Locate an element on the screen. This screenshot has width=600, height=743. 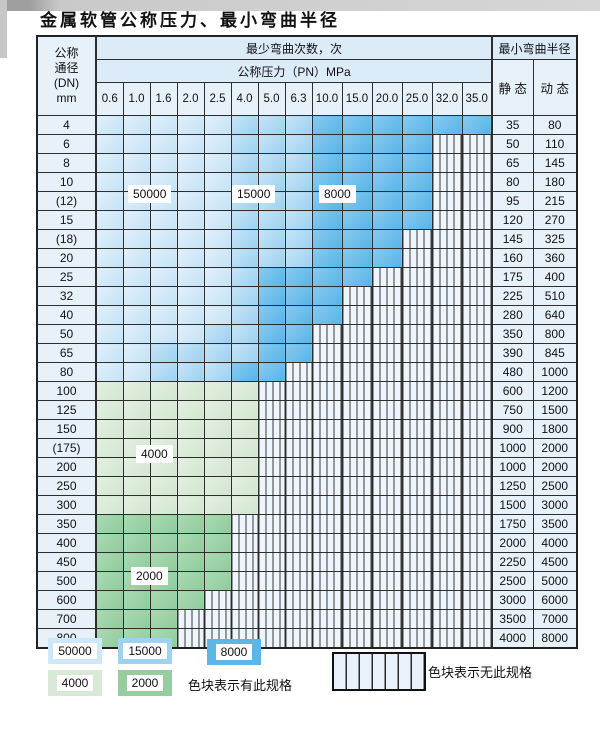
static-radius-cell: 2250 is located at coordinates (512, 562).